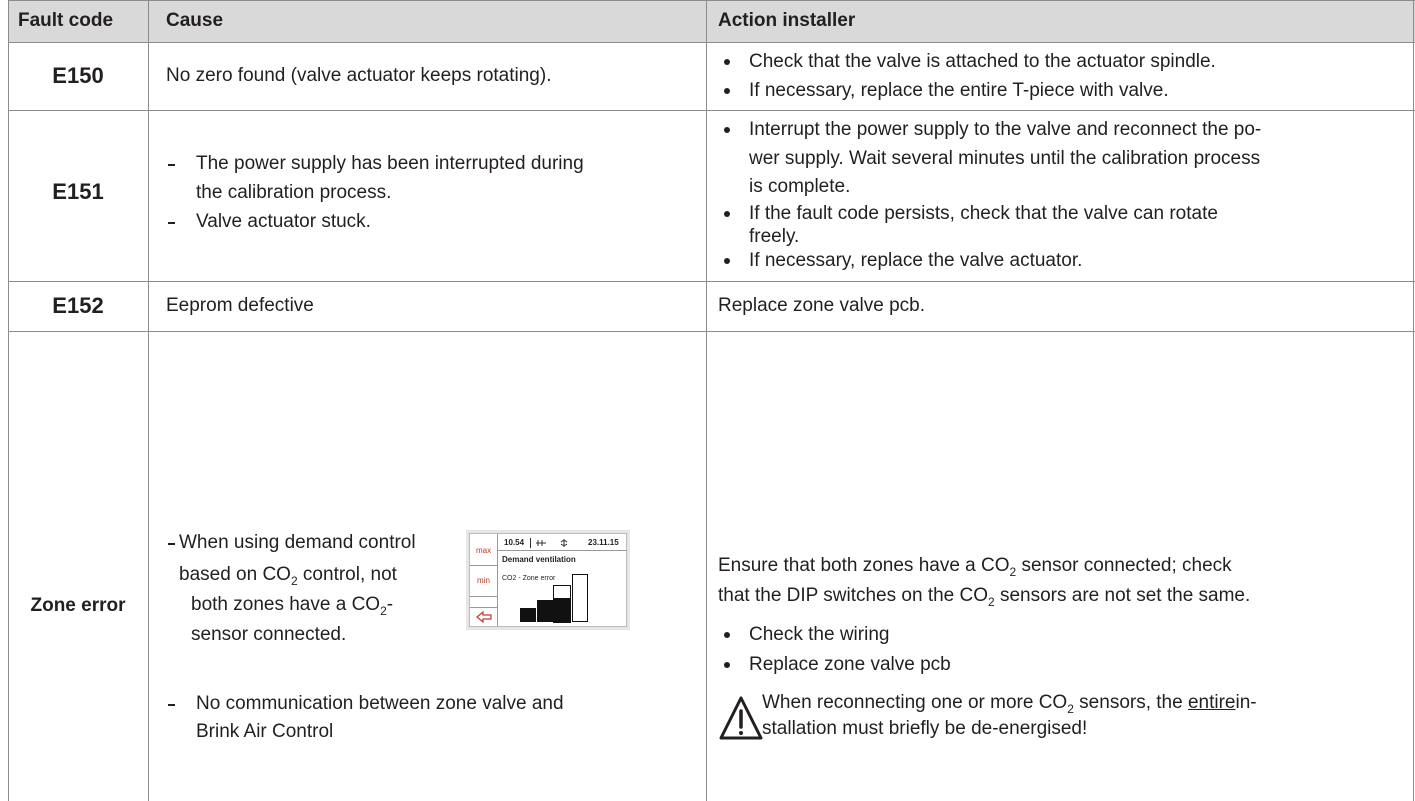 This screenshot has width=1415, height=801. I want to click on cause-text: Brink Air Control, so click(265, 731).